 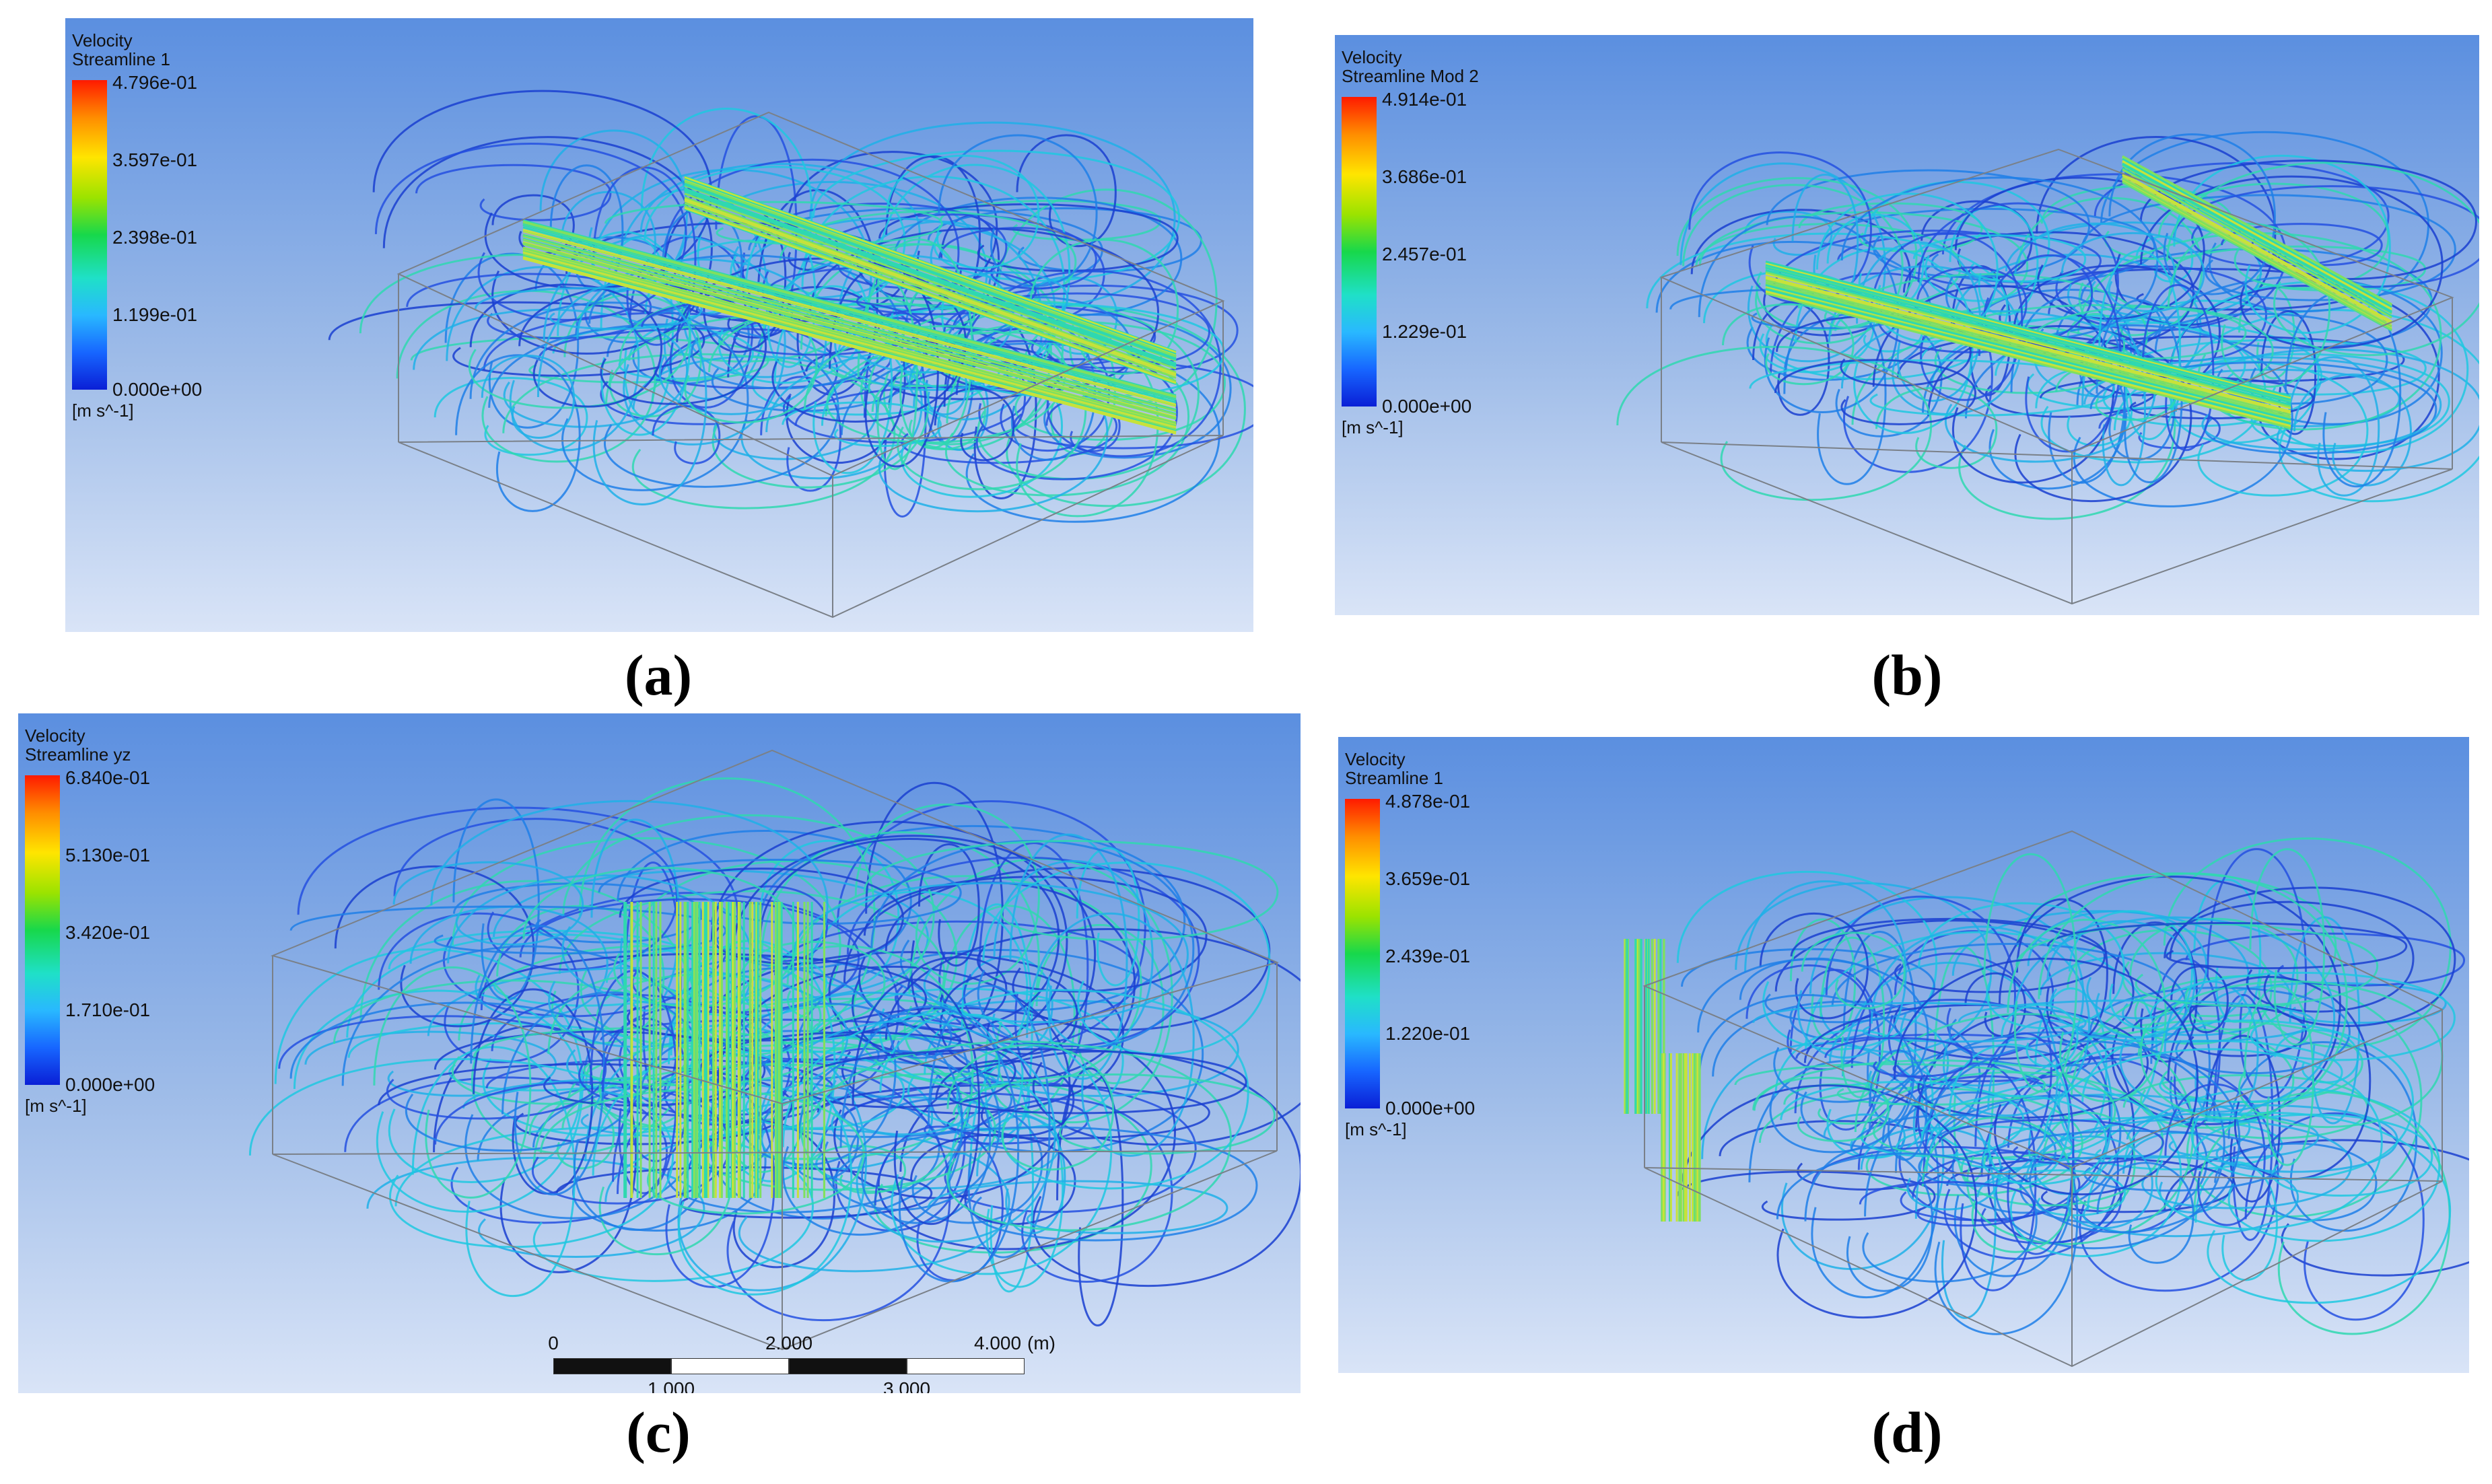 What do you see at coordinates (121, 59) in the screenshot?
I see `legend-subtitle: Streamline 1` at bounding box center [121, 59].